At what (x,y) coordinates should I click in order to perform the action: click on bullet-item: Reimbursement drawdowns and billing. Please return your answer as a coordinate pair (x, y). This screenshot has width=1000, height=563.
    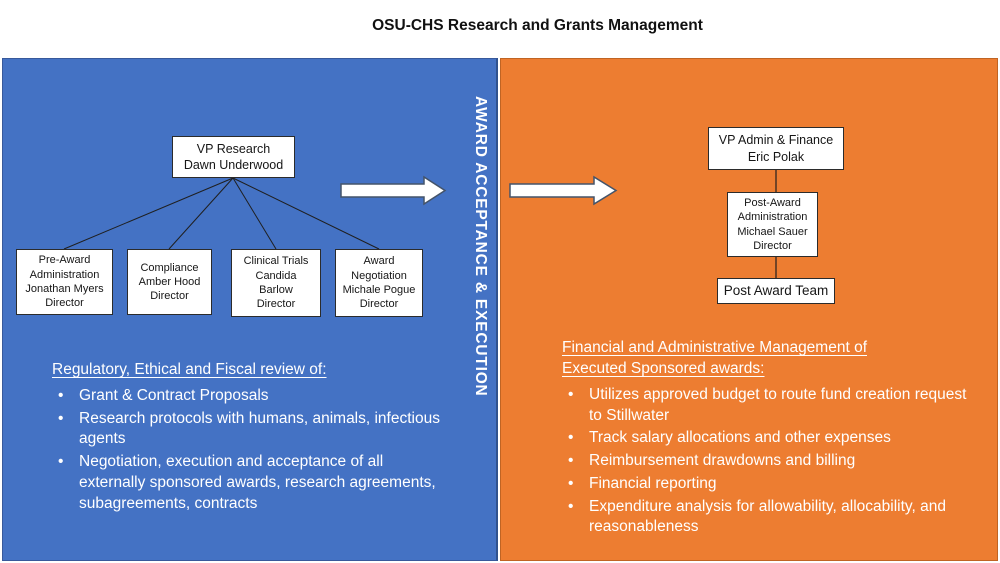
    Looking at the image, I should click on (766, 461).